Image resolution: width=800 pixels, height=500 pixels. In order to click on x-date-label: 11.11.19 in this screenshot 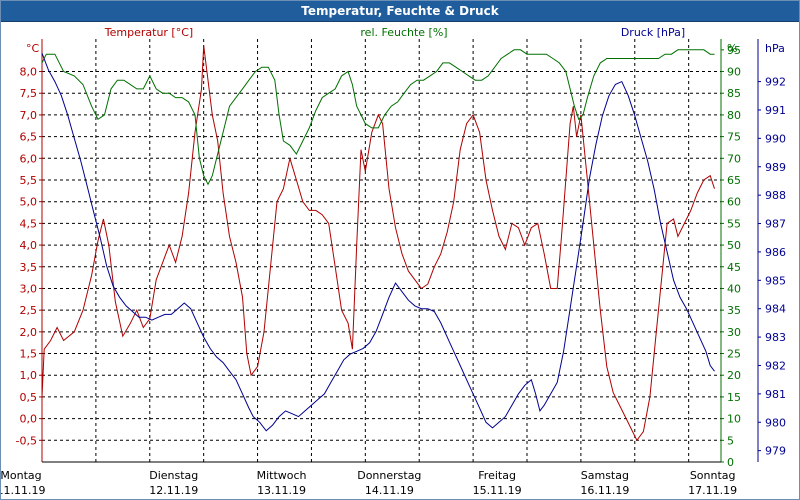, I will do `click(23, 490)`.